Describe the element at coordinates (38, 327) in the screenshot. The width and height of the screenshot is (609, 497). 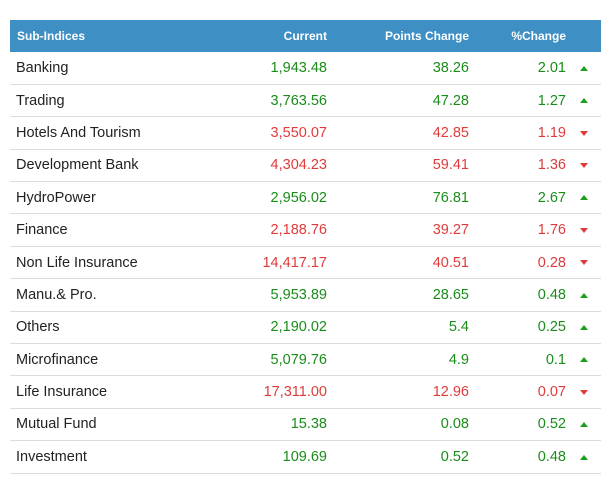
I see `sub-index-name: Others` at that location.